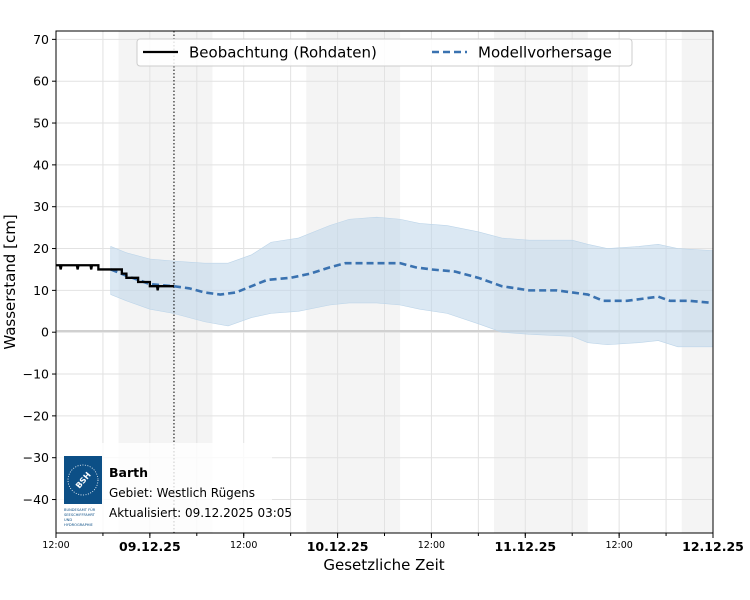 This screenshot has width=750, height=600. What do you see at coordinates (338, 546) in the screenshot?
I see `x-tick-label: 10.12.25` at bounding box center [338, 546].